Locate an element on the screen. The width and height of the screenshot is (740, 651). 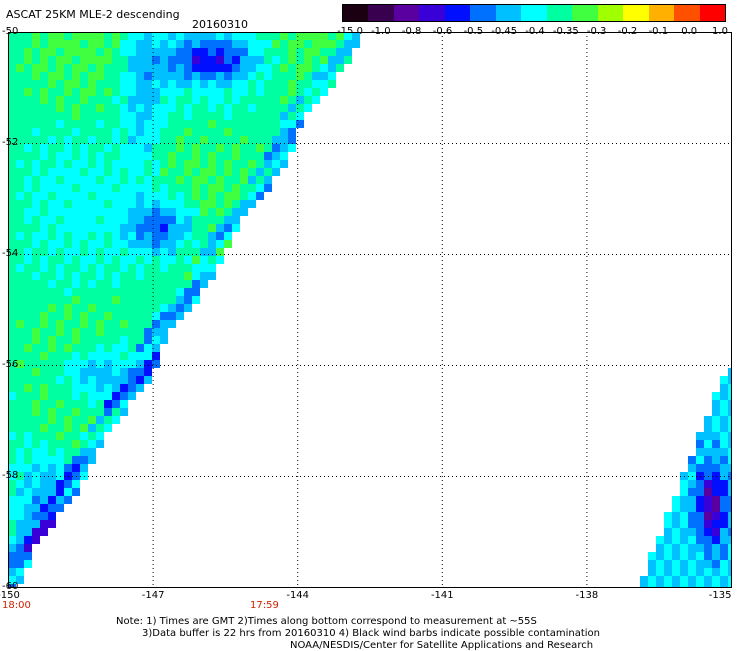
latitude-tick-label: -50 is located at coordinates (10, 31).